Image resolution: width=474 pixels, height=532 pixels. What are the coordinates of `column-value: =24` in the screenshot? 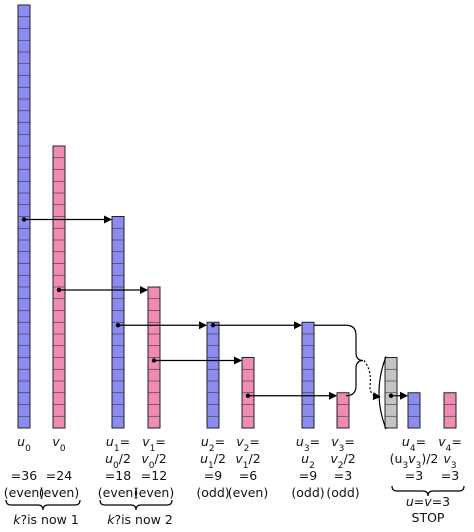 It's located at (59, 475).